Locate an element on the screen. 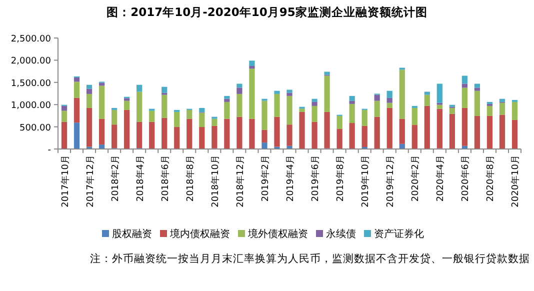 Image resolution: width=534 pixels, height=291 pixels. x-tick-label: 2018年12月 is located at coordinates (240, 181).